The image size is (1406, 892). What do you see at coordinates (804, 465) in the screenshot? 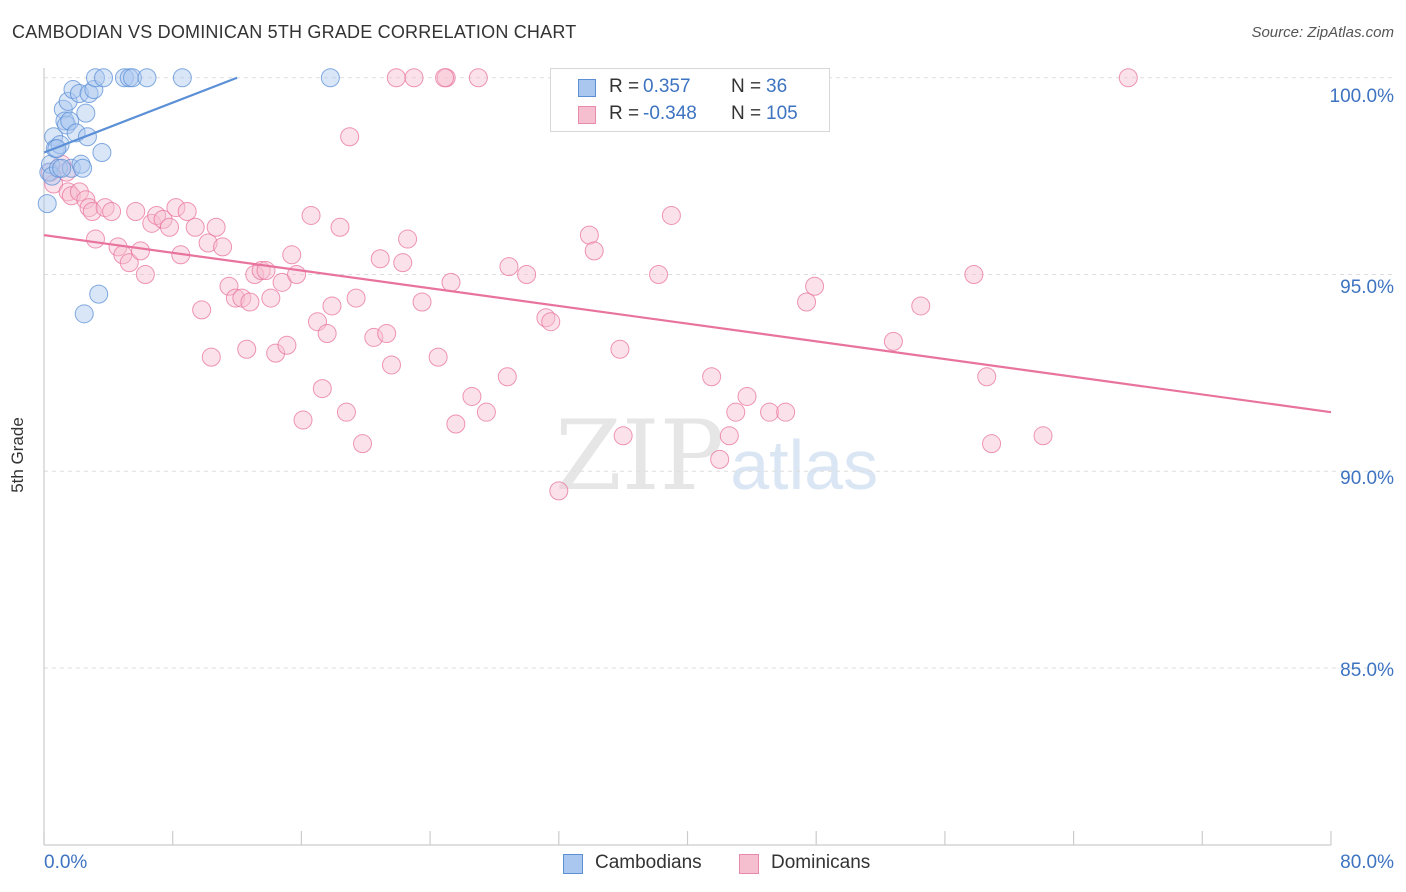
I see `watermark-atlas: atlas` at bounding box center [804, 465].